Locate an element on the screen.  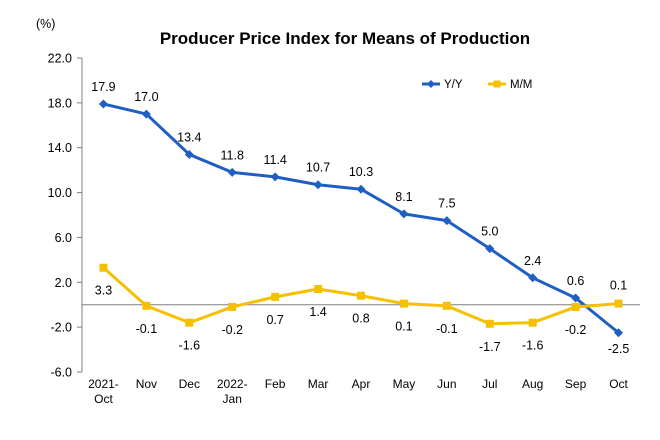
x-tick-label: Nov is located at coordinates (146, 384).